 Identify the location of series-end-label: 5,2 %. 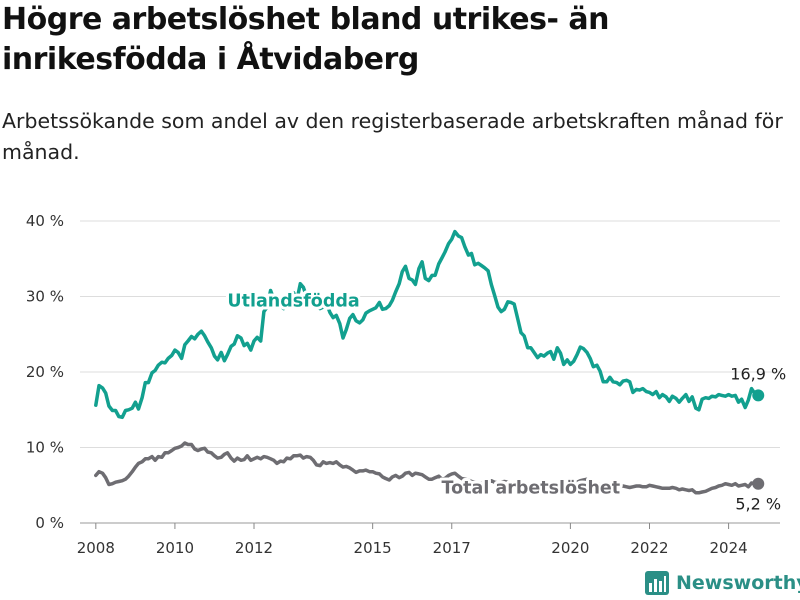
(758, 504).